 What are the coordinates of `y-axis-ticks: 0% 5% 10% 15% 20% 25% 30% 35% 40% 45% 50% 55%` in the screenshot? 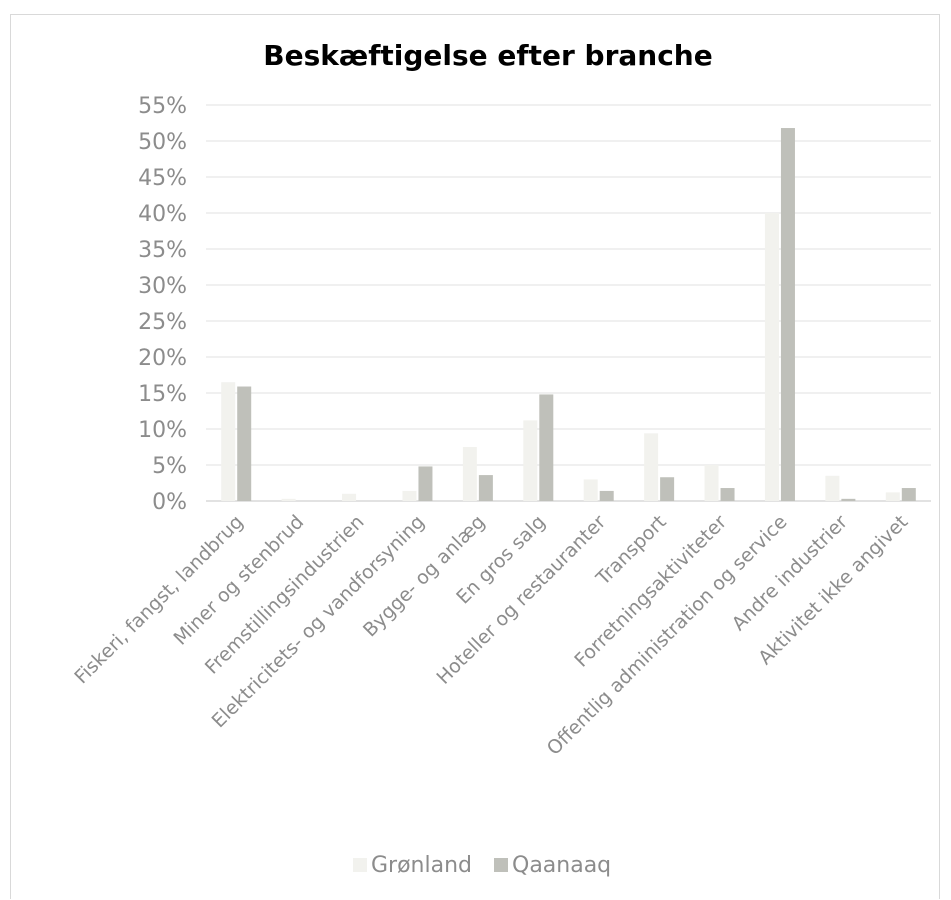 It's located at (162, 304).